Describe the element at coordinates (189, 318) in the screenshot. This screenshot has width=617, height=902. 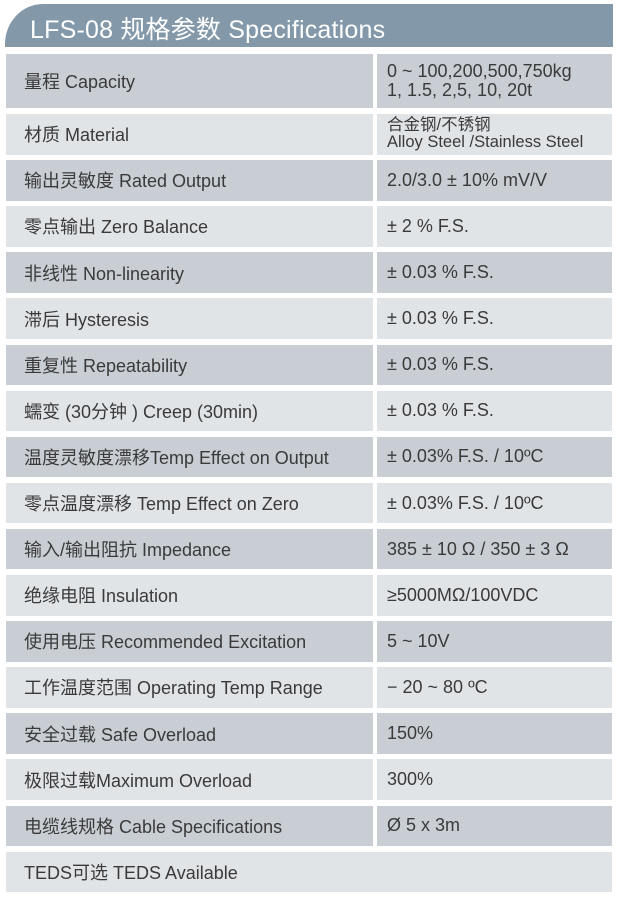
I see `spec-label: 滞后 Hysteresis` at that location.